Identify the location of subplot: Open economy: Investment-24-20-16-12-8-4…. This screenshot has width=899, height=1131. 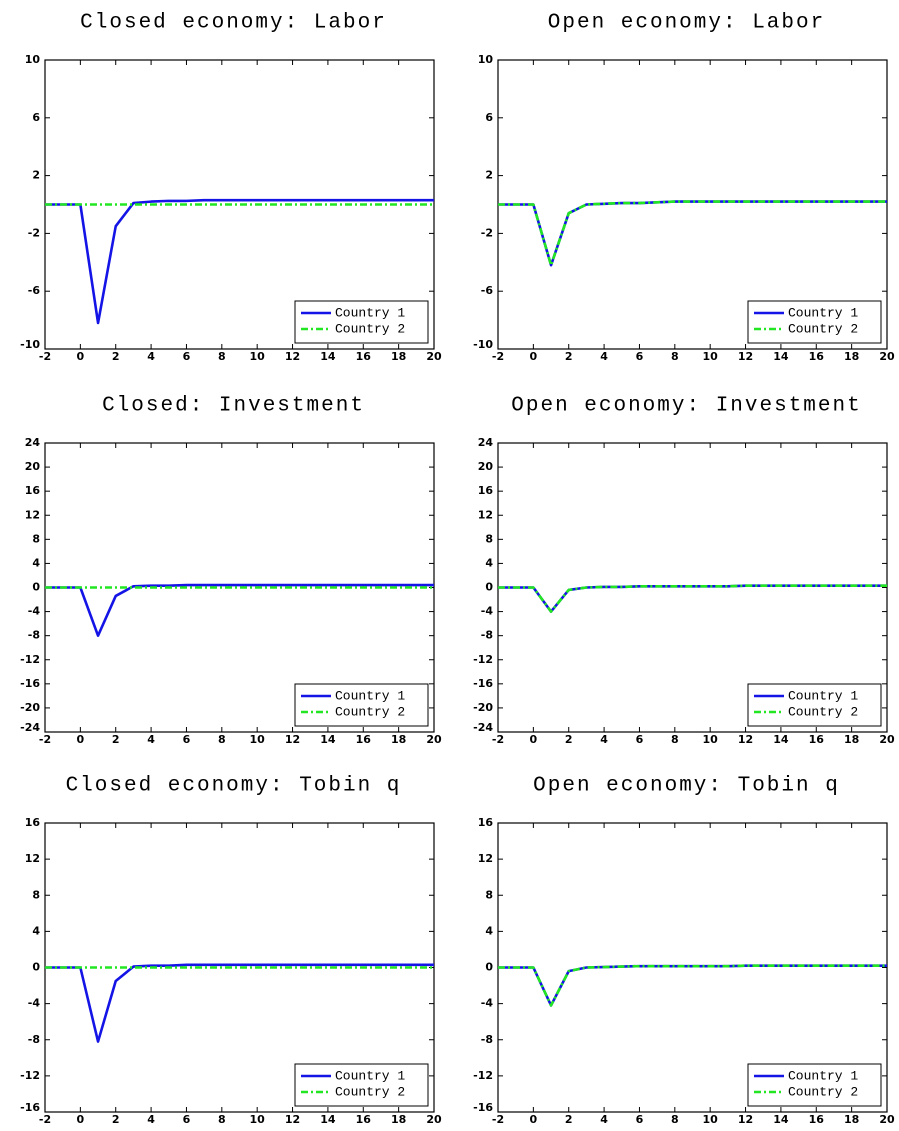
(684, 570).